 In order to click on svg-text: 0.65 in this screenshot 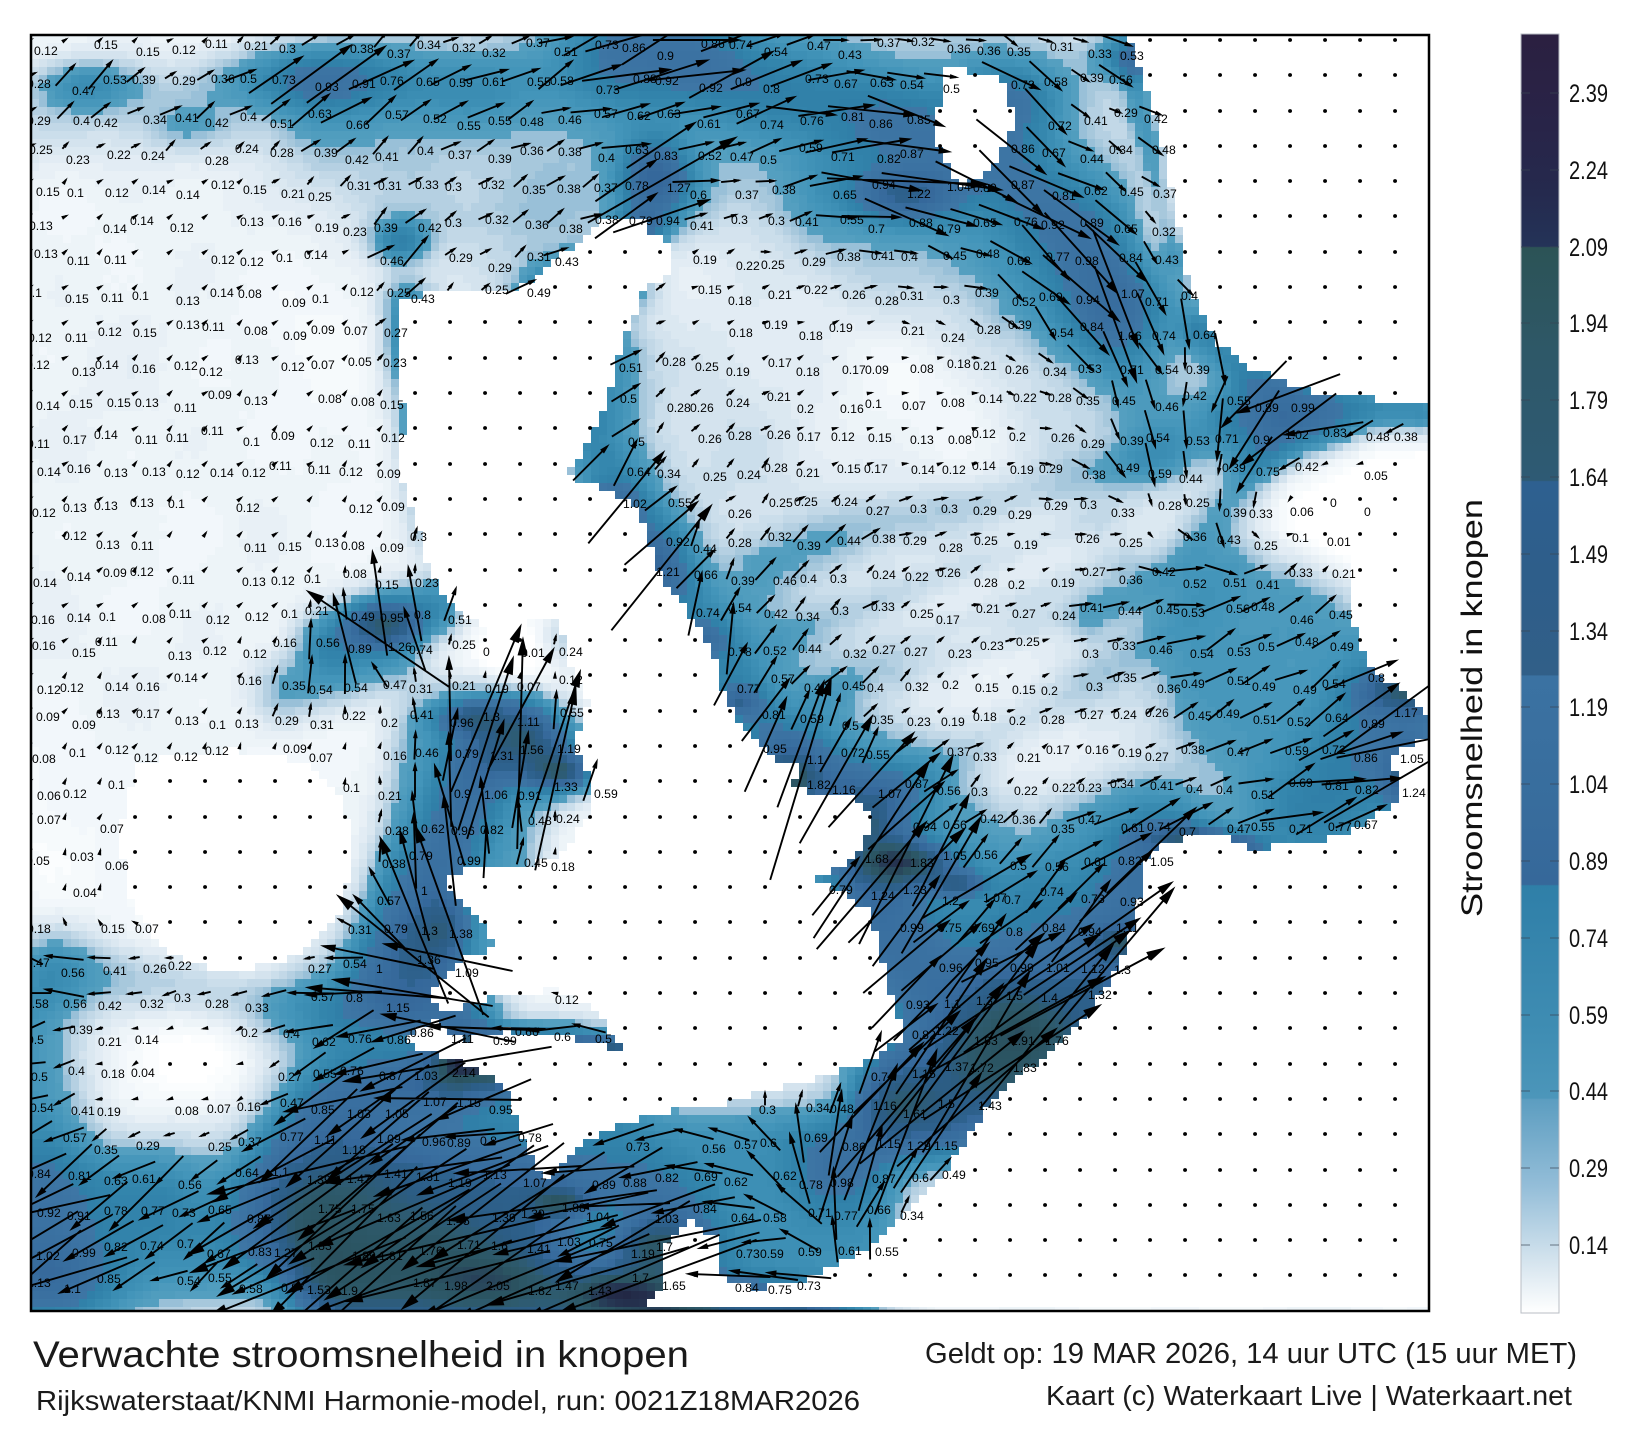, I will do `click(845, 195)`.